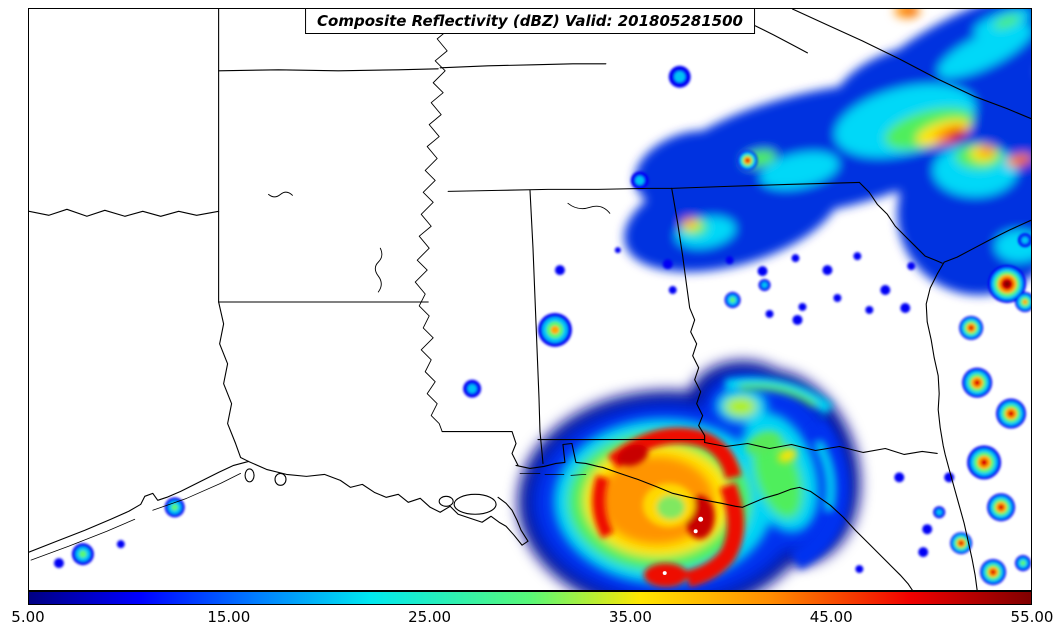  Describe the element at coordinates (280, 194) in the screenshot. I see `oklahoma-river-squiggle` at that location.